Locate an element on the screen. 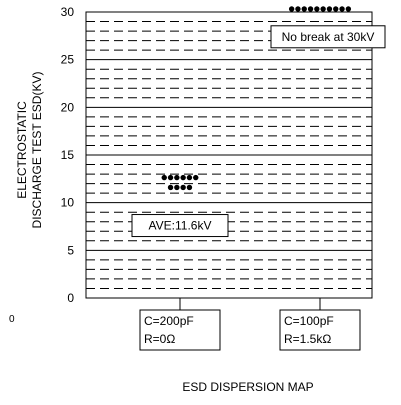  y-tick-label: 5 is located at coordinates (70, 250).